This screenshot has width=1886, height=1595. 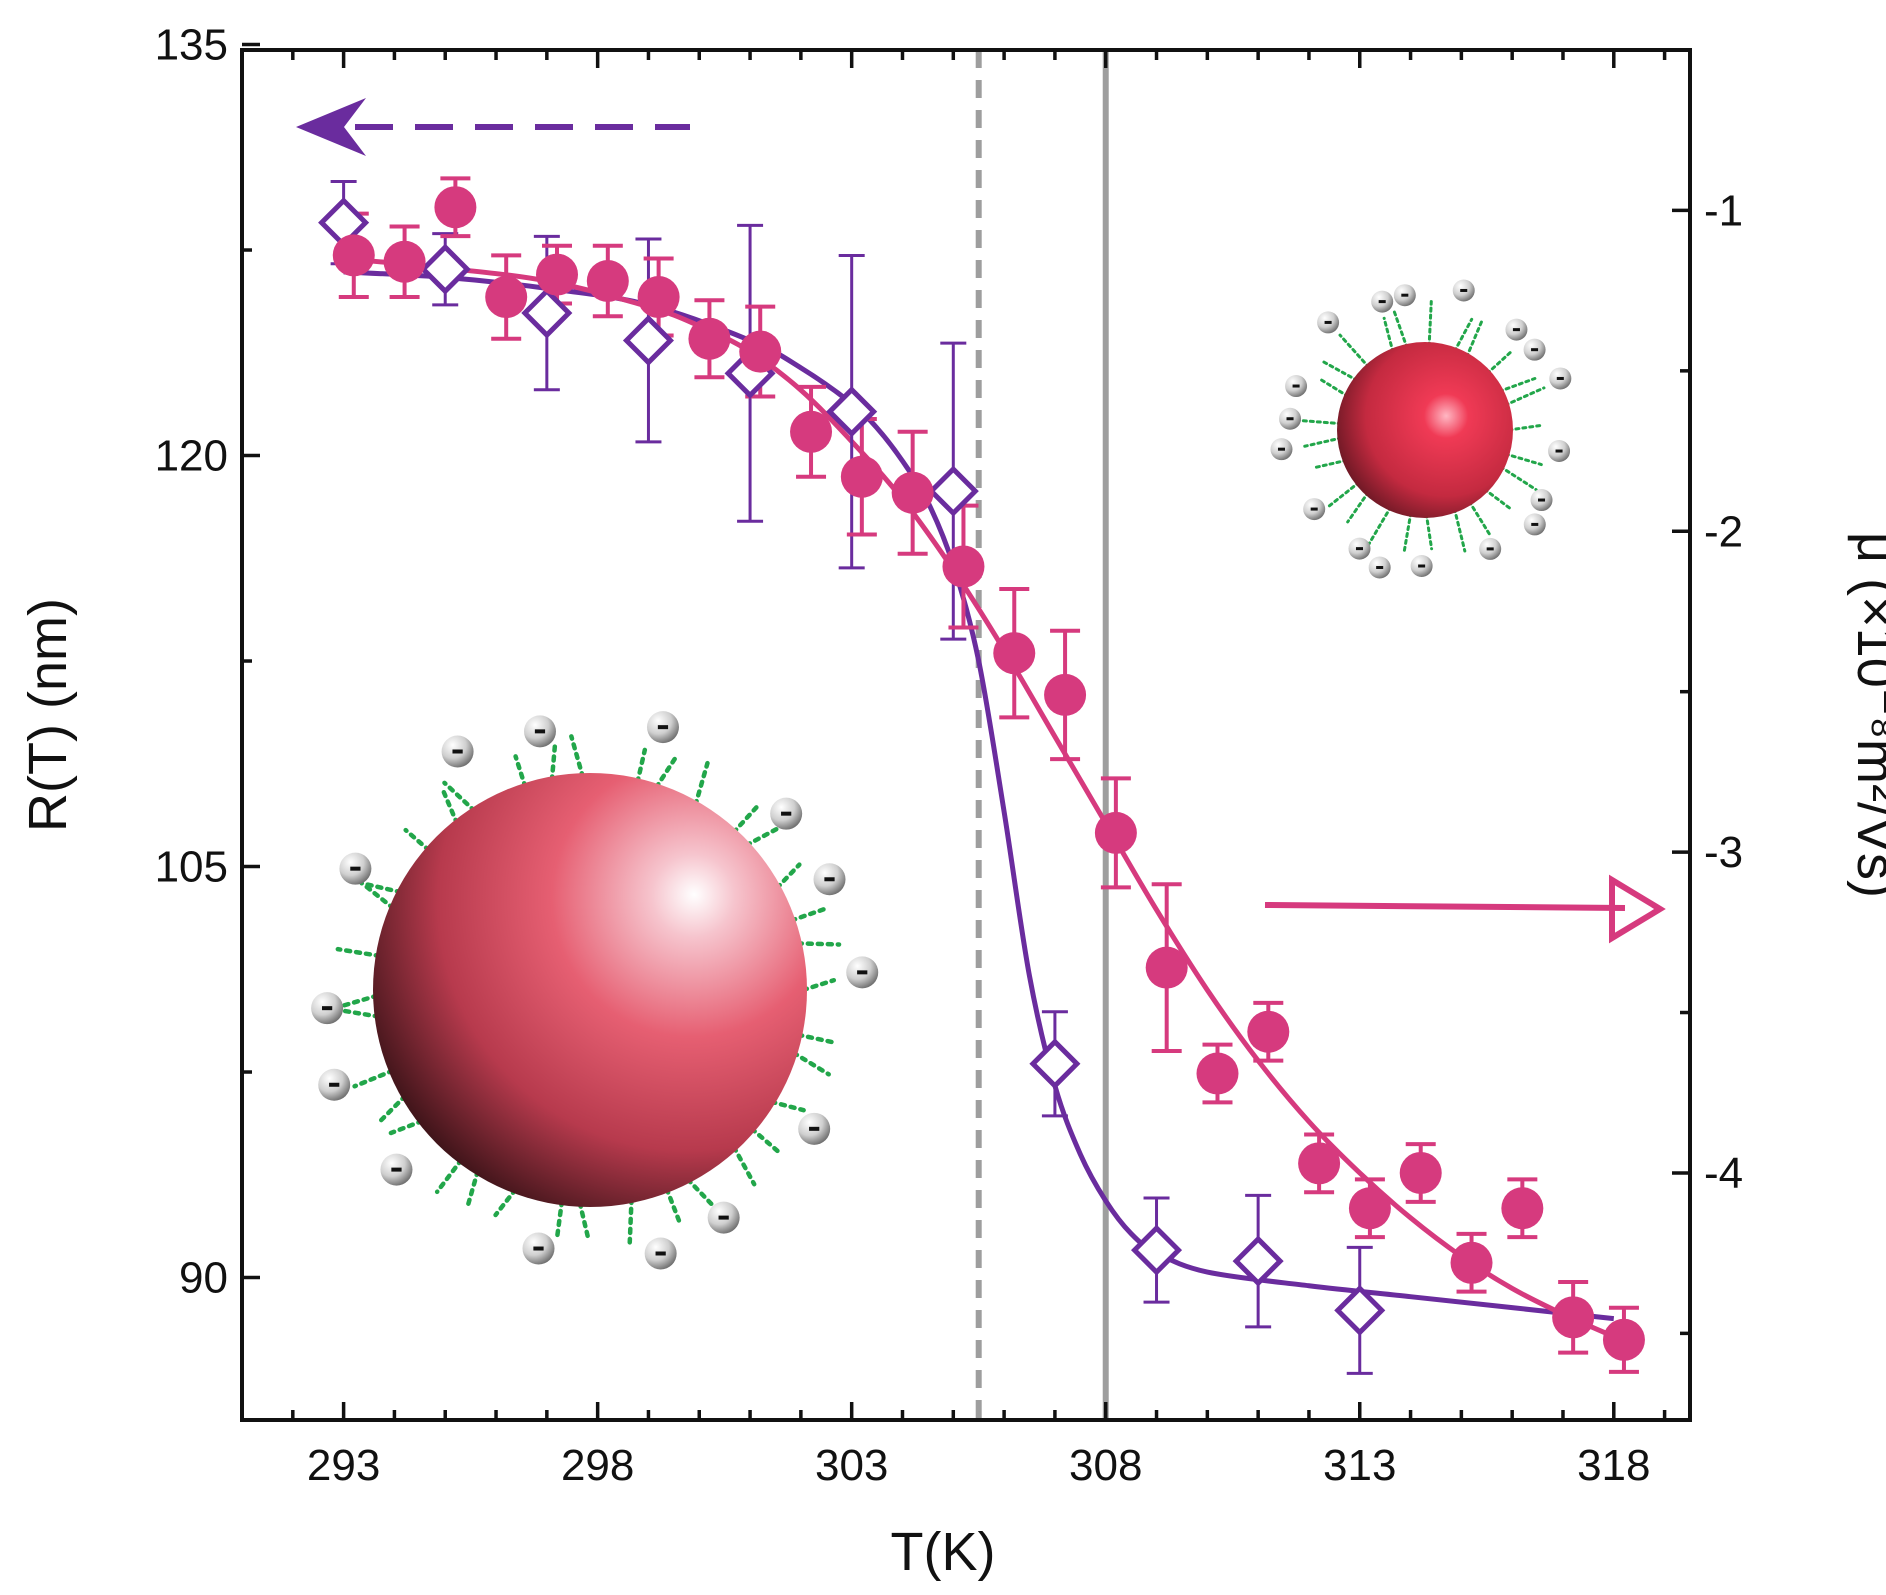 I want to click on left-arrow-head-icon, so click(x=331, y=127).